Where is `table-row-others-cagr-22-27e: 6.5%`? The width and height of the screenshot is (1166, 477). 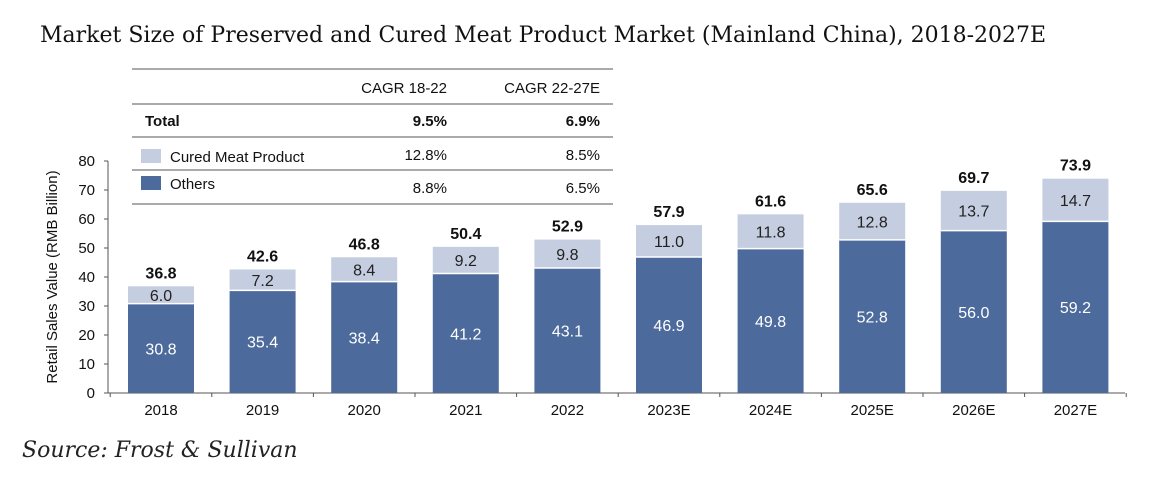
table-row-others-cagr-22-27e: 6.5% is located at coordinates (583, 188).